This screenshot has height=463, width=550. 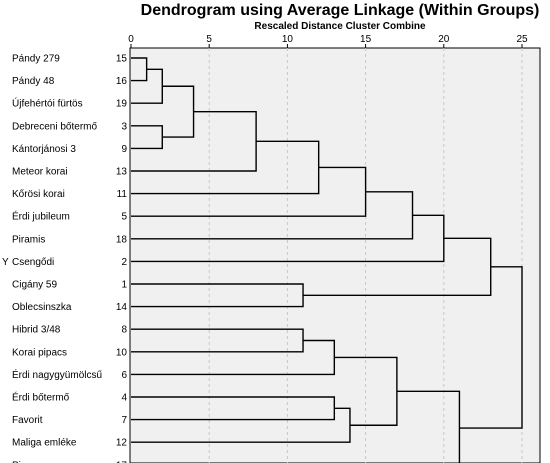 I want to click on leaf-label: Hibrid 3/48, so click(x=36, y=330).